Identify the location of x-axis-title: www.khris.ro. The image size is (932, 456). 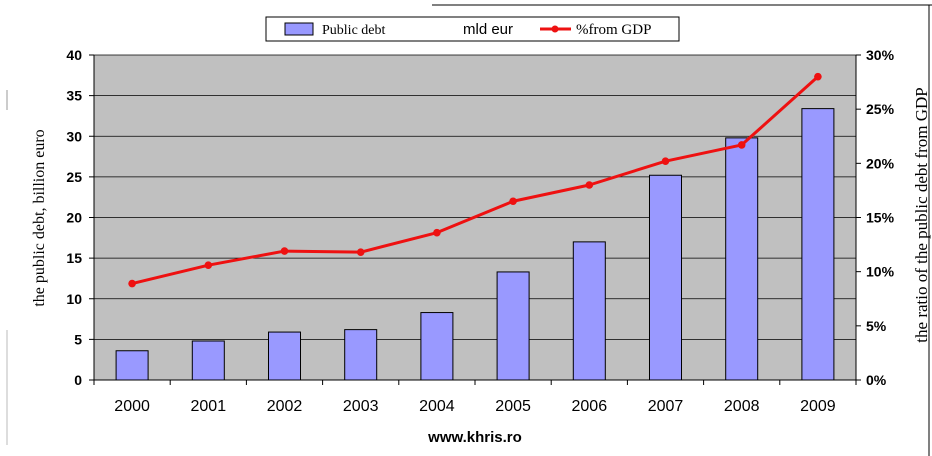
(474, 437).